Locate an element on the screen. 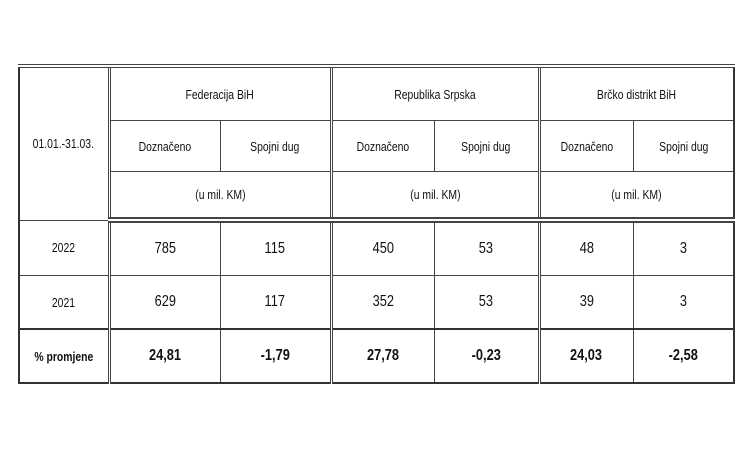 Image resolution: width=750 pixels, height=470 pixels. group-header: Republika Srpska is located at coordinates (434, 92).